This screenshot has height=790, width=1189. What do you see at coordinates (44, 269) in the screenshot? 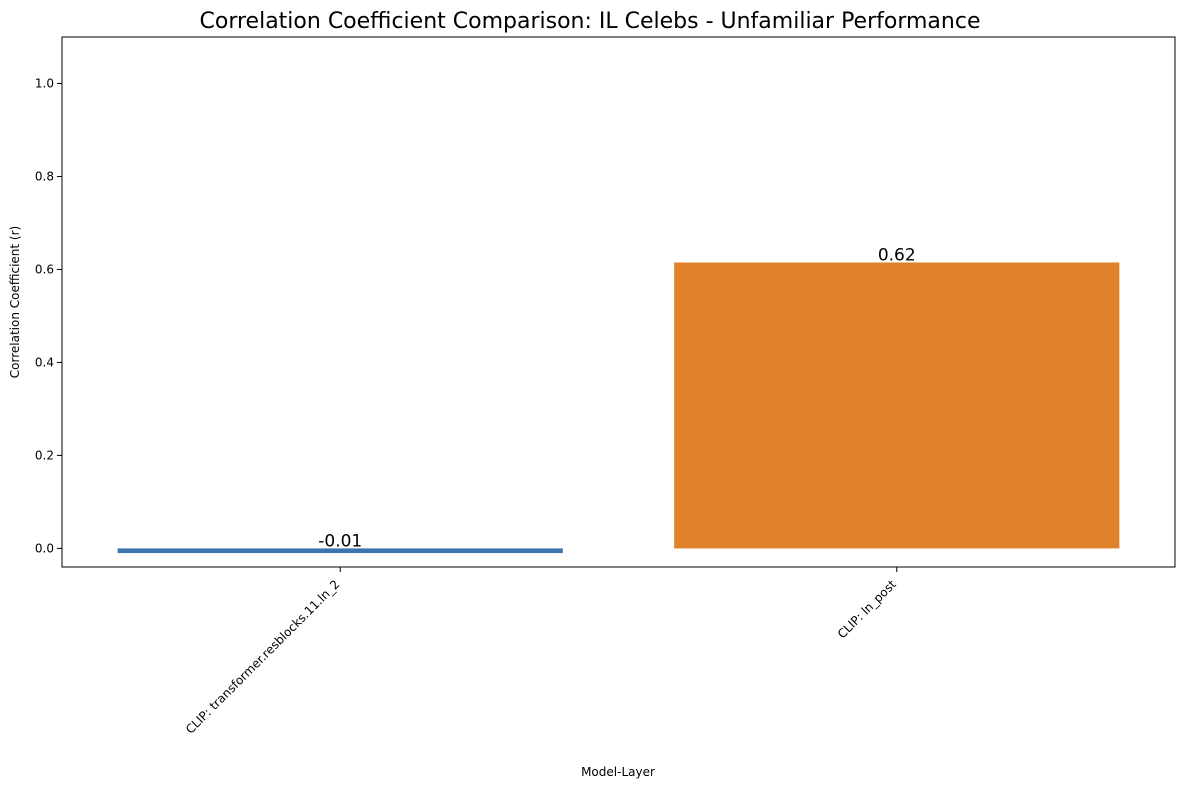
I see `y-tick-label: 0.6` at bounding box center [44, 269].